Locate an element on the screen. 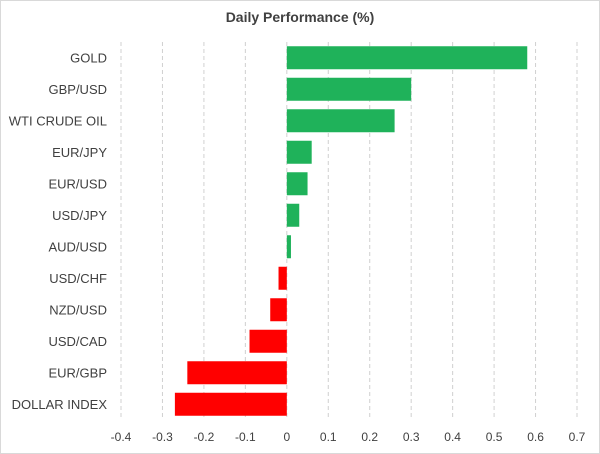  category-label: DOLLAR INDEX is located at coordinates (60, 404).